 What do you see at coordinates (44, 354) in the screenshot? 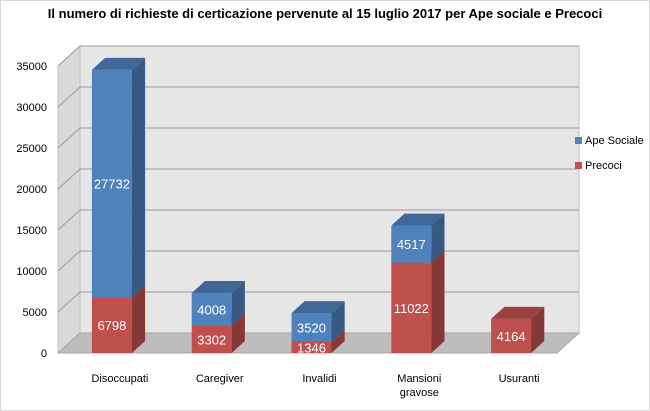
I see `y-tick-label: 0` at bounding box center [44, 354].